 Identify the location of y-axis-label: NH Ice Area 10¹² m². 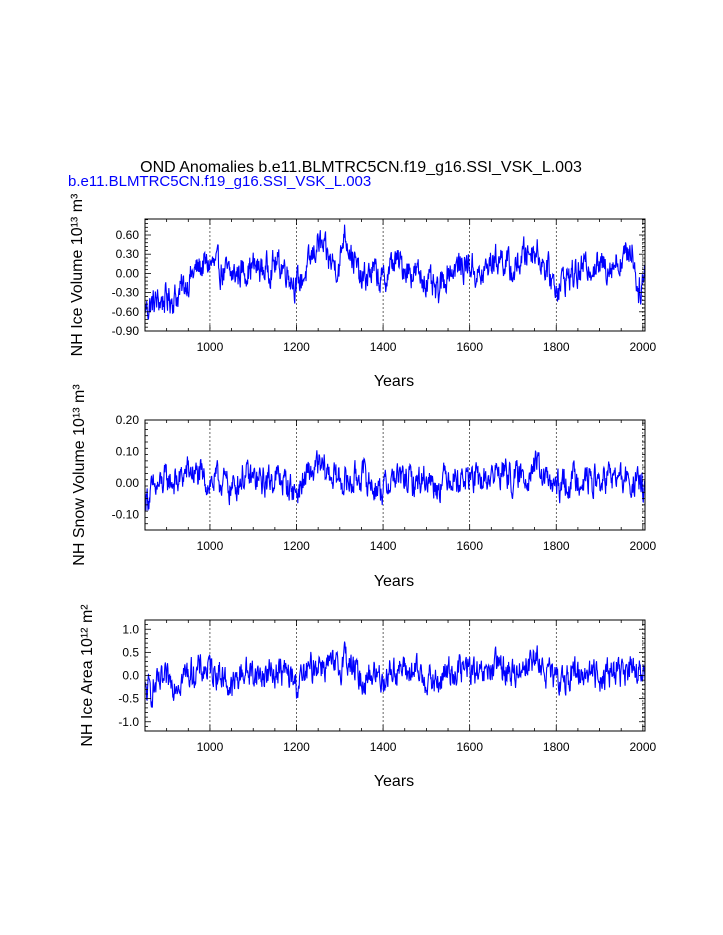
(87, 675).